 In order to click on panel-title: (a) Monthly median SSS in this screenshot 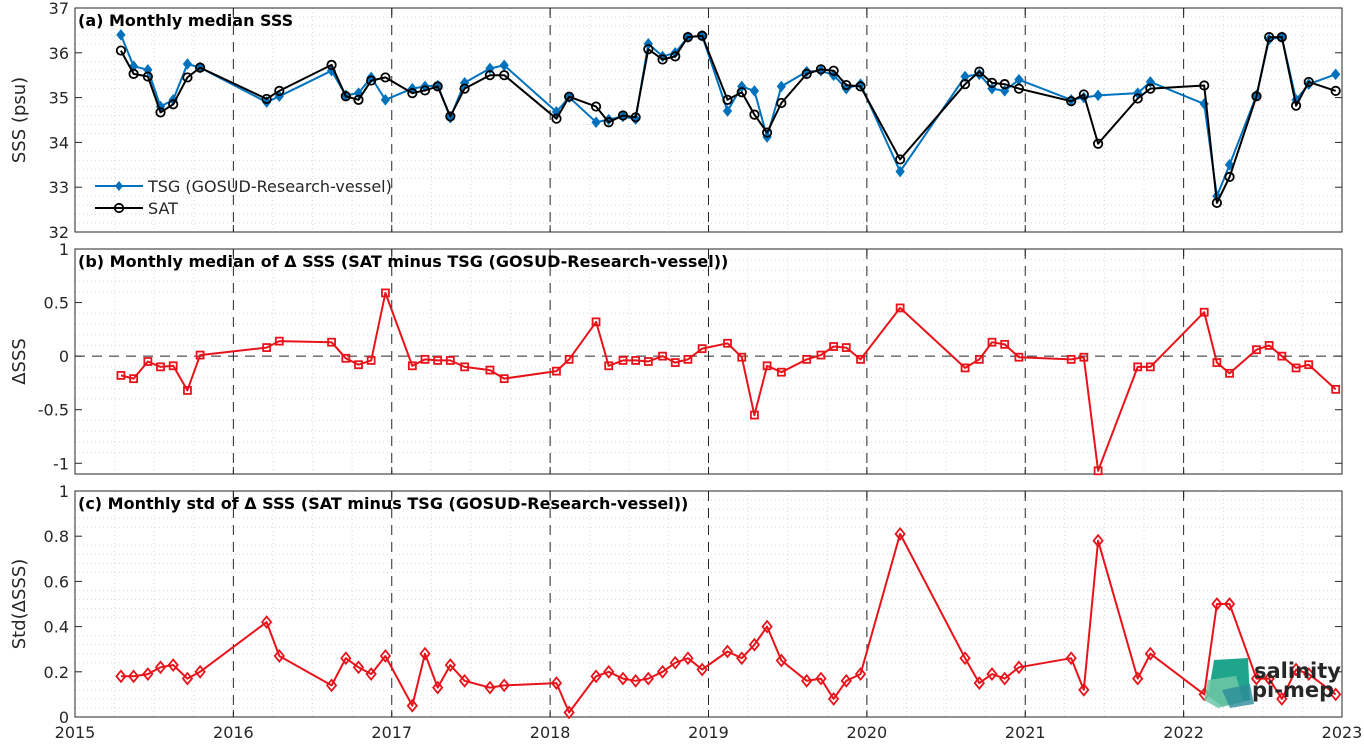, I will do `click(185, 20)`.